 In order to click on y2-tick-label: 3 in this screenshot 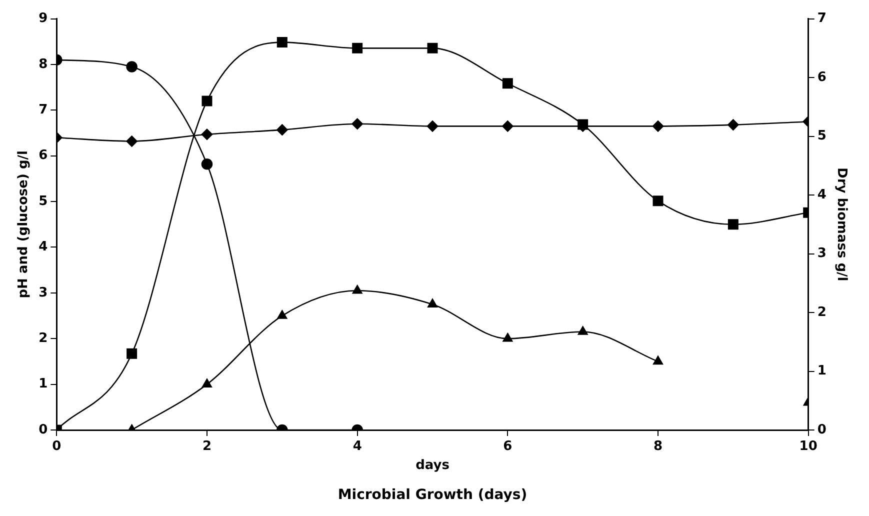, I will do `click(821, 254)`.